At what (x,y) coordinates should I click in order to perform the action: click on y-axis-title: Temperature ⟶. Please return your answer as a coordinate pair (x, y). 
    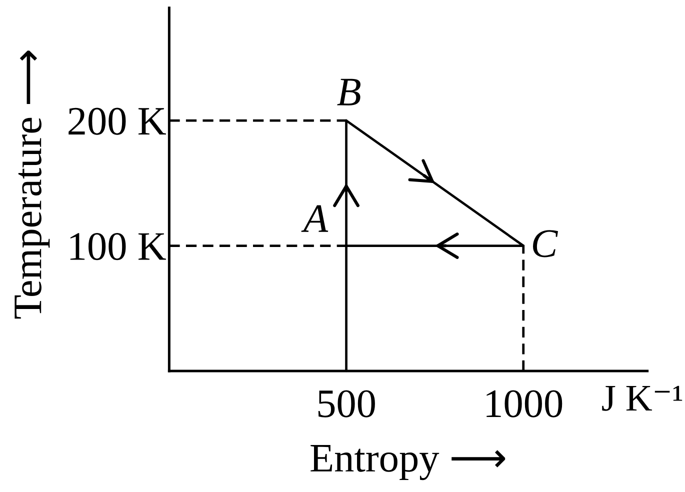
    Looking at the image, I should click on (32, 184).